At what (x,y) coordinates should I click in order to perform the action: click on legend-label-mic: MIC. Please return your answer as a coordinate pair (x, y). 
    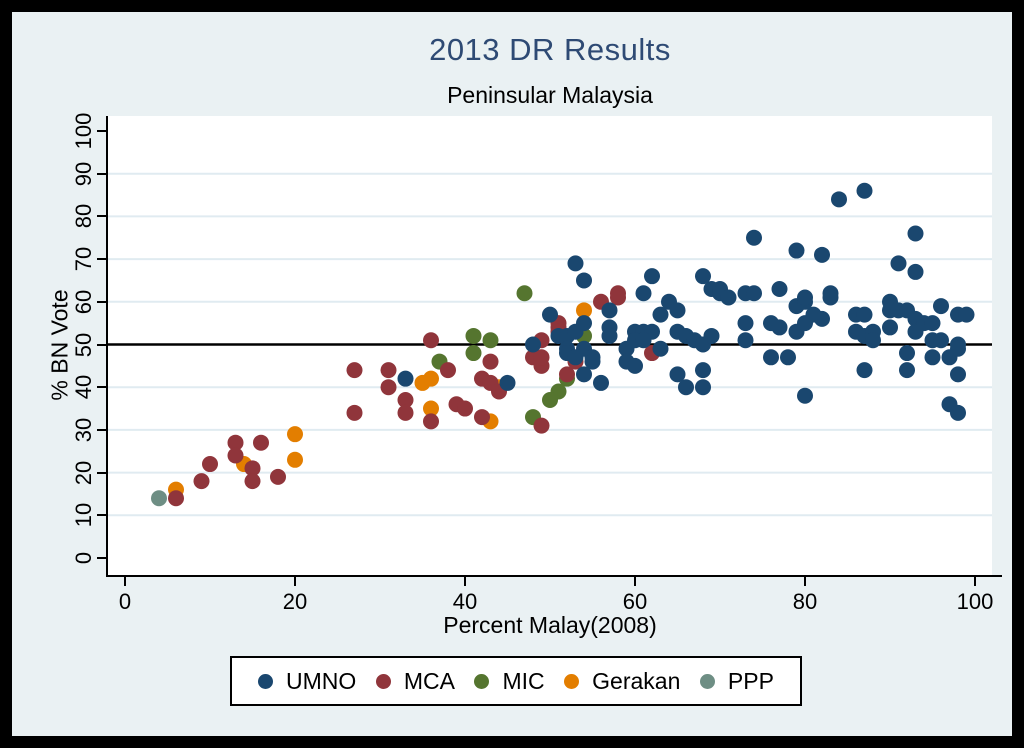
    Looking at the image, I should click on (523, 680).